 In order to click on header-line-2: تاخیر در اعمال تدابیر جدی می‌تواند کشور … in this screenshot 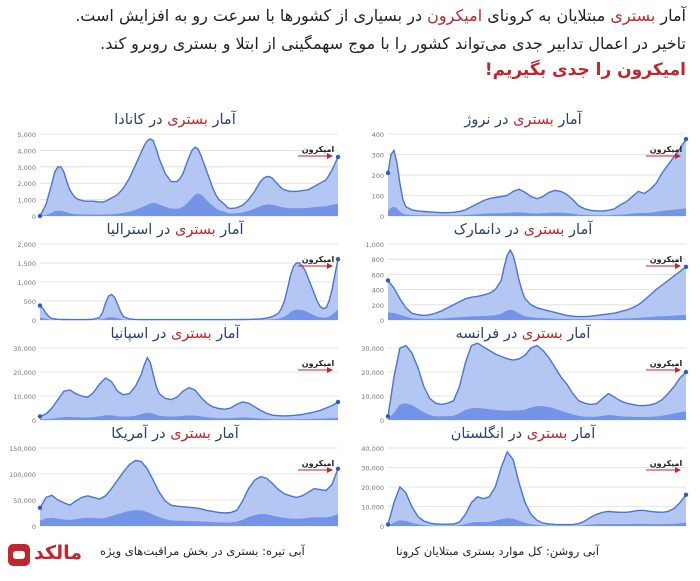, I will do `click(393, 43)`.